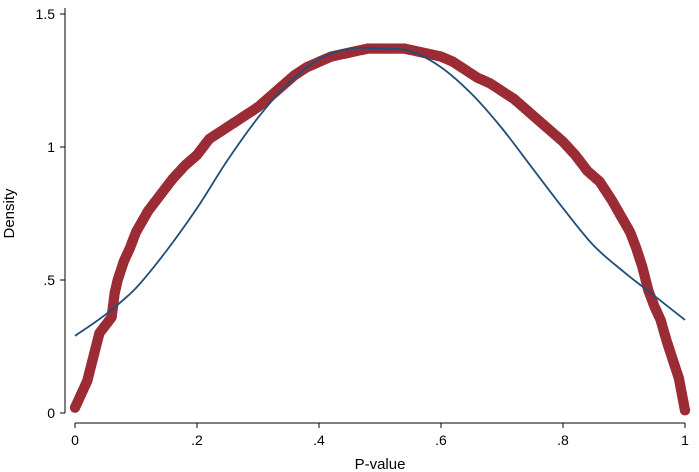  Describe the element at coordinates (46, 14) in the screenshot. I see `y-tick-label: 1.5` at that location.